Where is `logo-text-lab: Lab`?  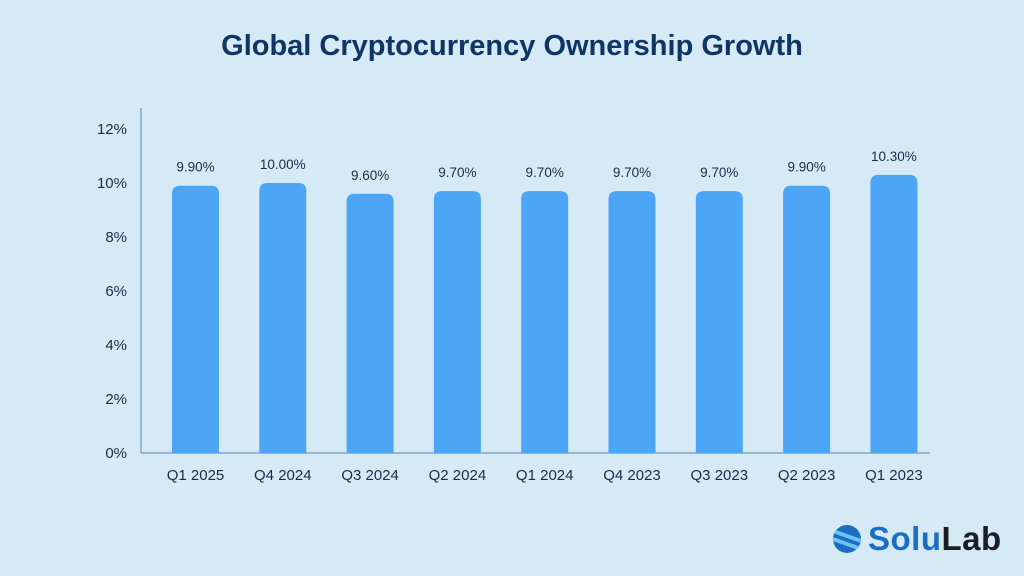
logo-text-lab: Lab is located at coordinates (971, 538).